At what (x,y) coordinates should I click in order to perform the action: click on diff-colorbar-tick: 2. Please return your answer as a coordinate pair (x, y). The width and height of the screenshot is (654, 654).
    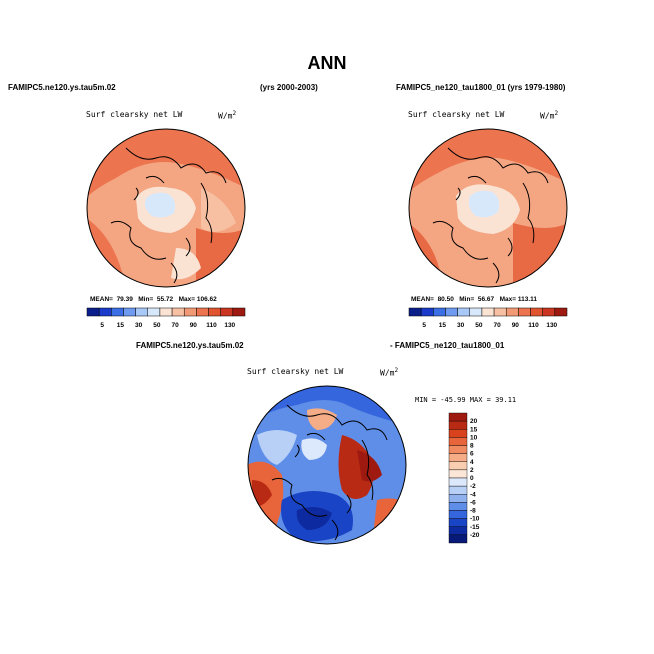
    Looking at the image, I should click on (472, 470).